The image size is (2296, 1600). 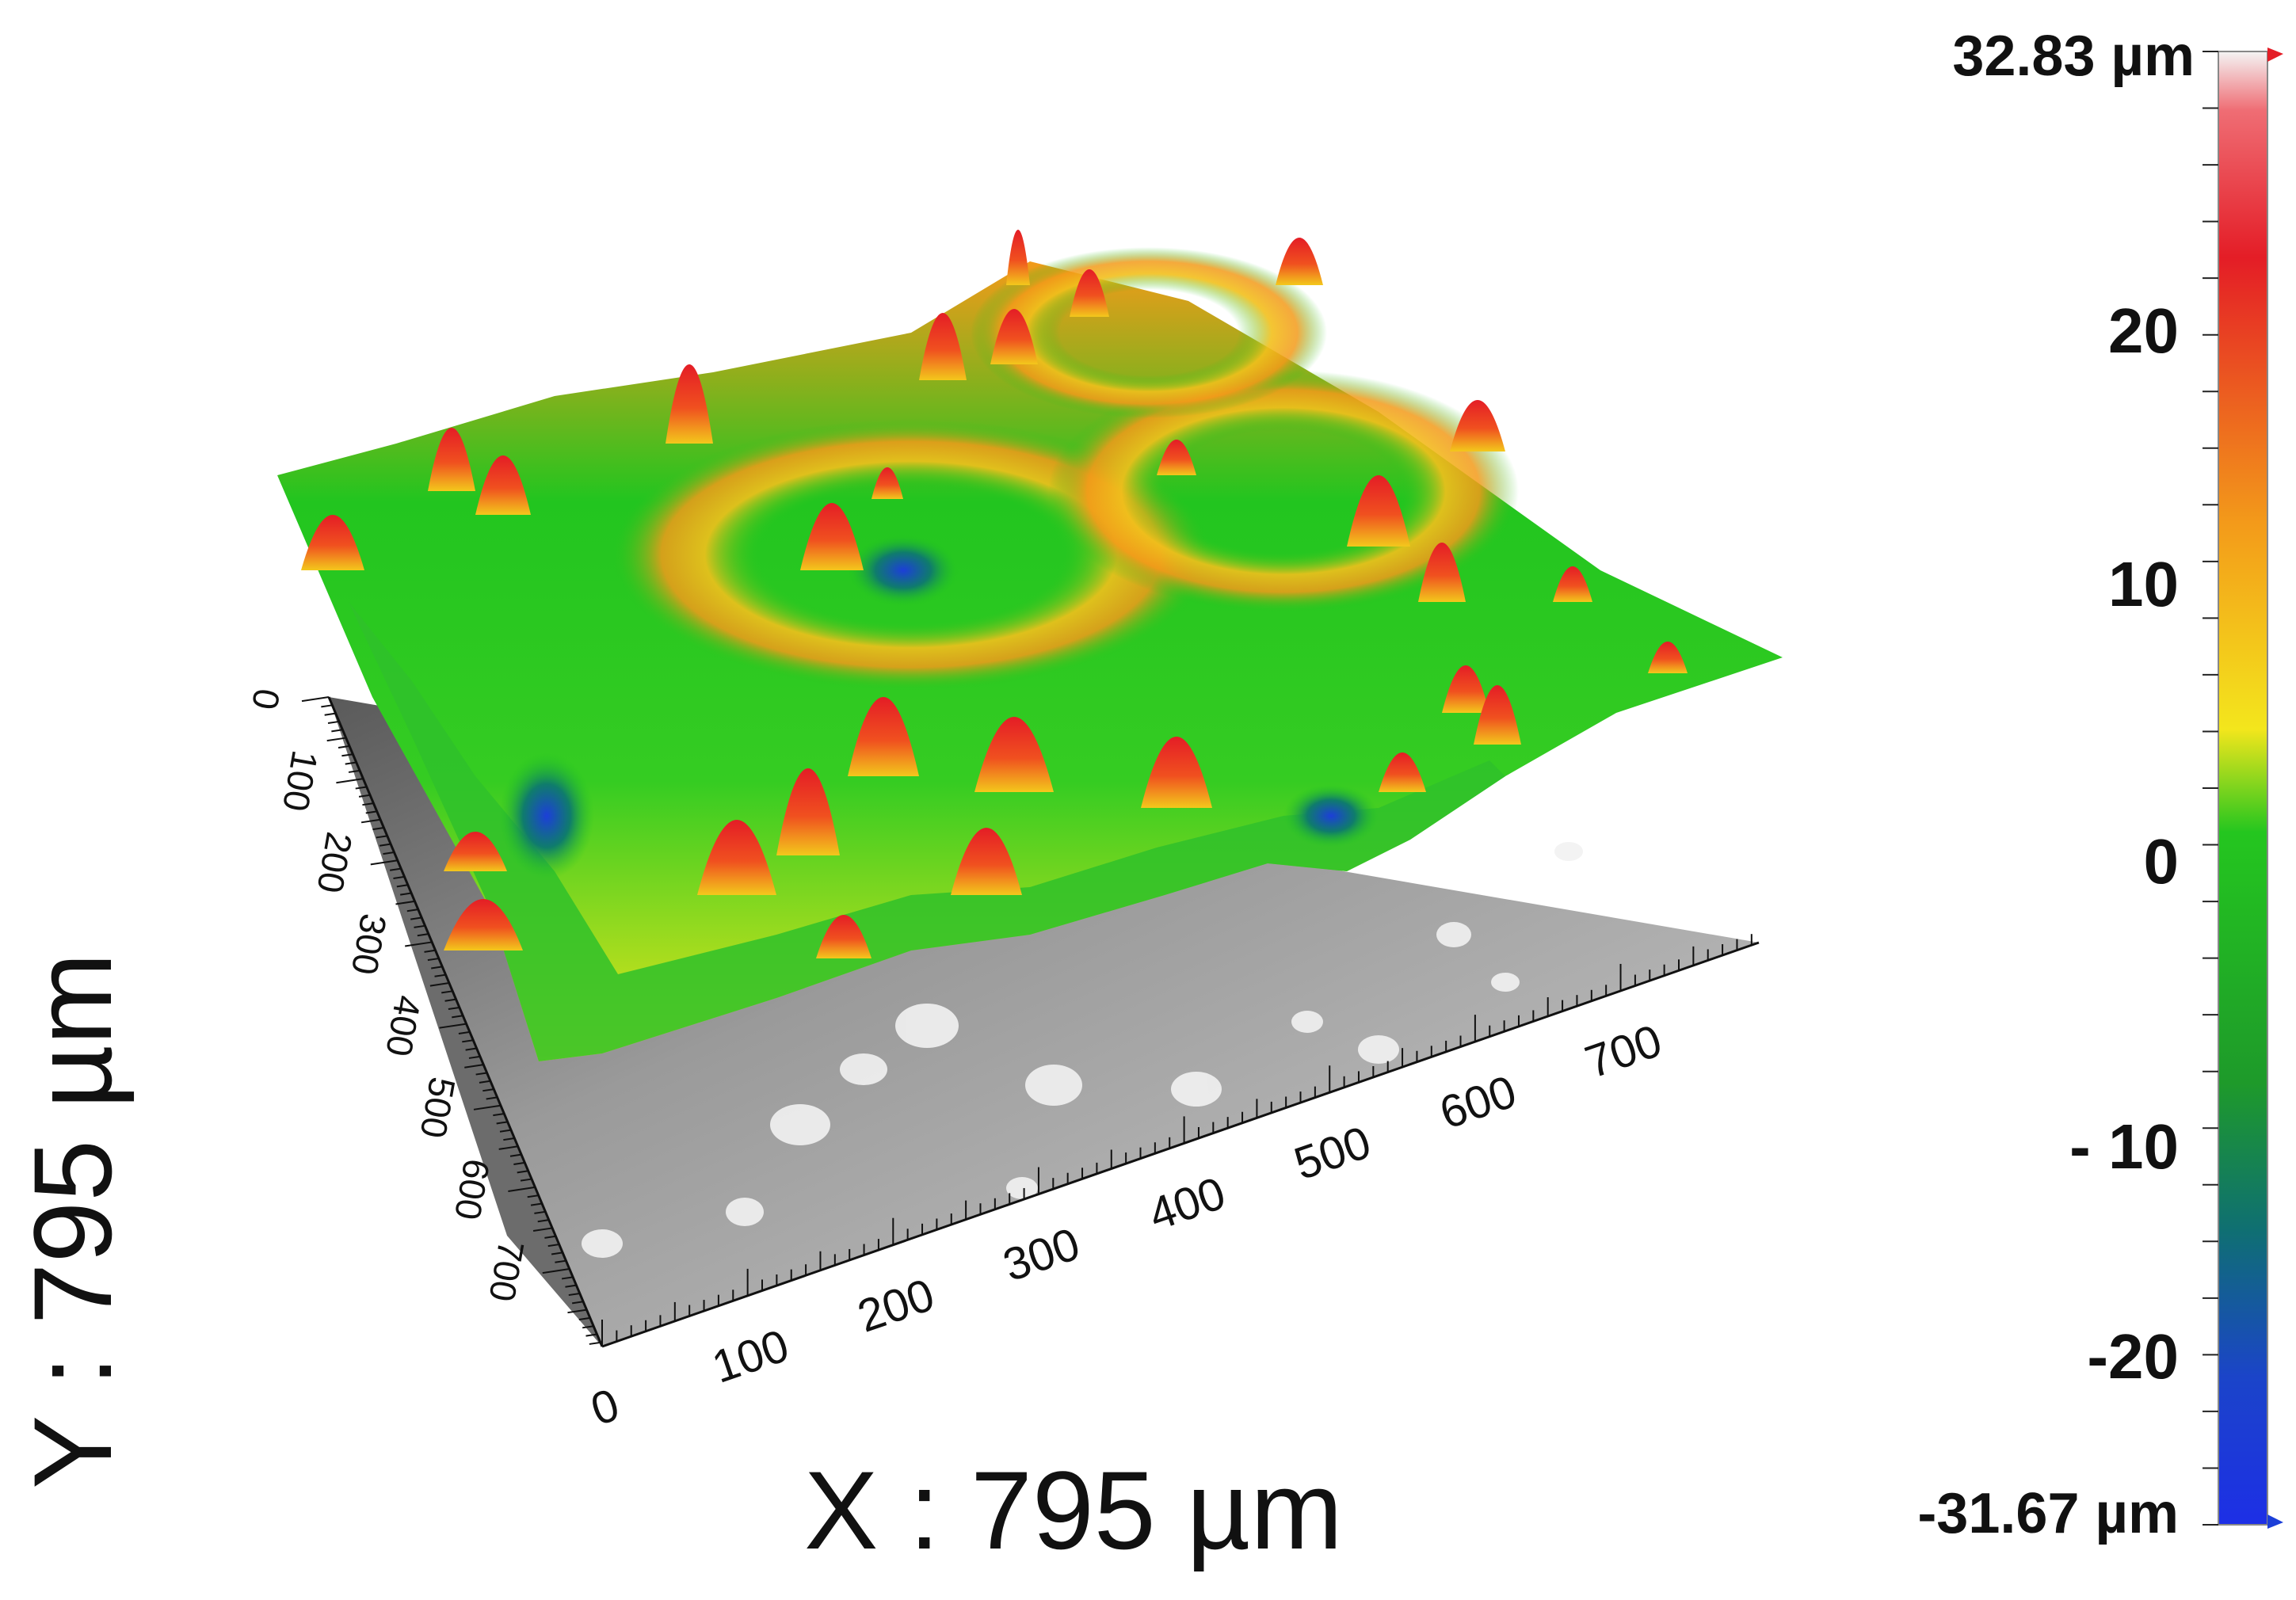 I want to click on x-tick-label: 700, so click(x=1624, y=1051).